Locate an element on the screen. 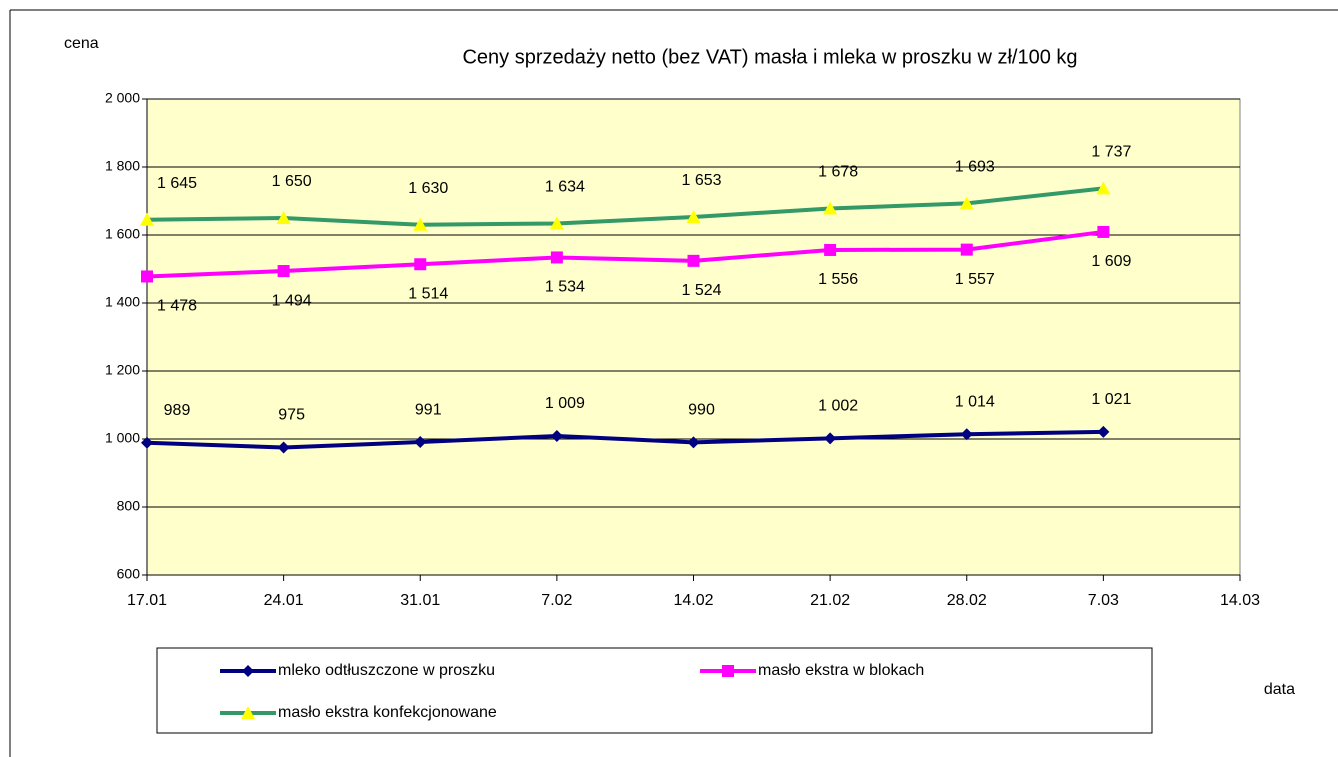  x-tick-label: 31.01 is located at coordinates (420, 600).